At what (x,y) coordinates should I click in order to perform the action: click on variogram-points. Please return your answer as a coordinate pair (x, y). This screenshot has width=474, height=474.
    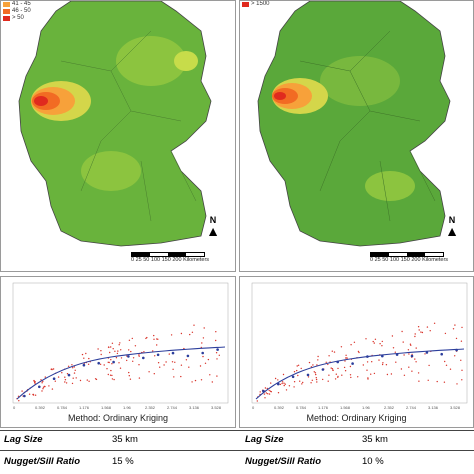
    Looking at the image, I should click on (359, 362).